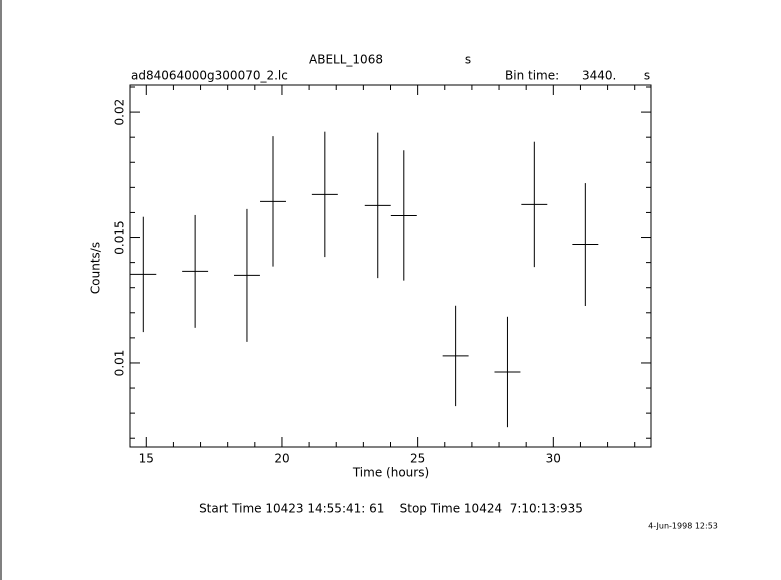 This screenshot has width=781, height=580. What do you see at coordinates (468, 60) in the screenshot?
I see `title-unit: s` at bounding box center [468, 60].